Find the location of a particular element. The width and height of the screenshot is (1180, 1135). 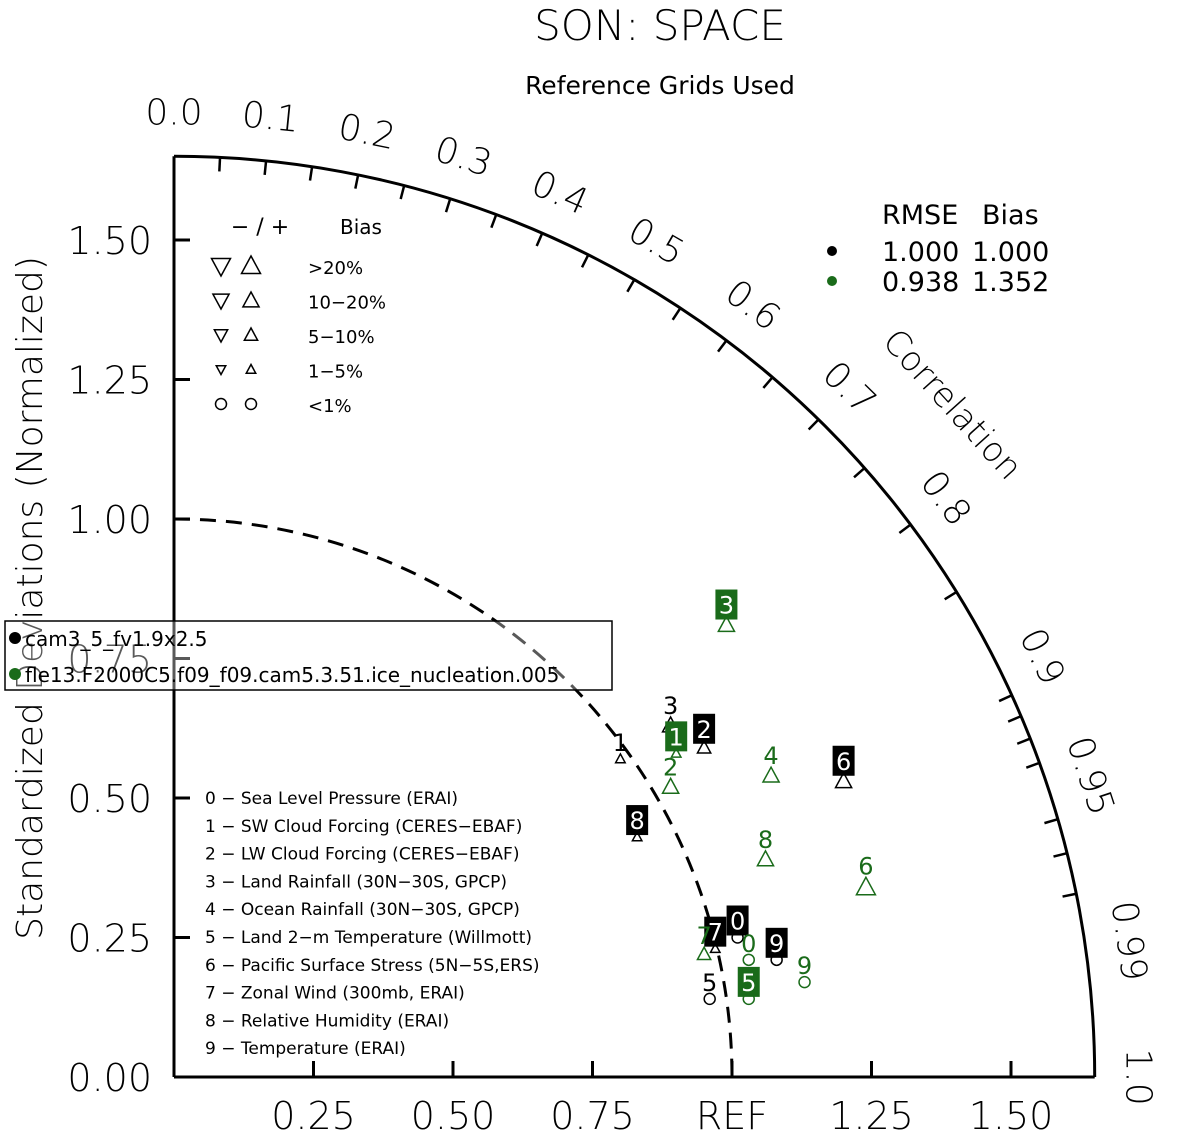

bias-legend-label: 1−5% is located at coordinates (335, 372).